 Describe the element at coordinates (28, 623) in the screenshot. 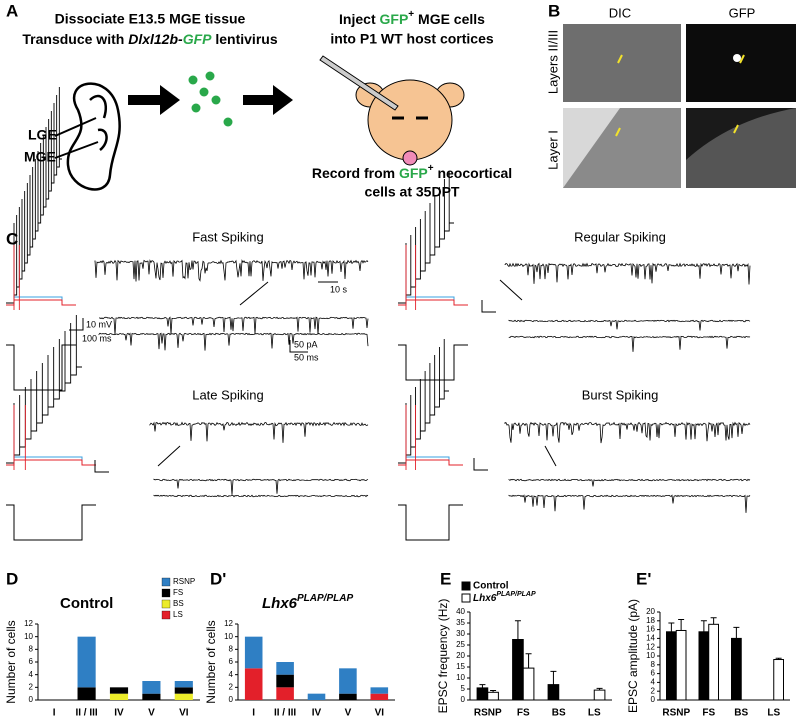

I see `y-tick-label: 12` at that location.